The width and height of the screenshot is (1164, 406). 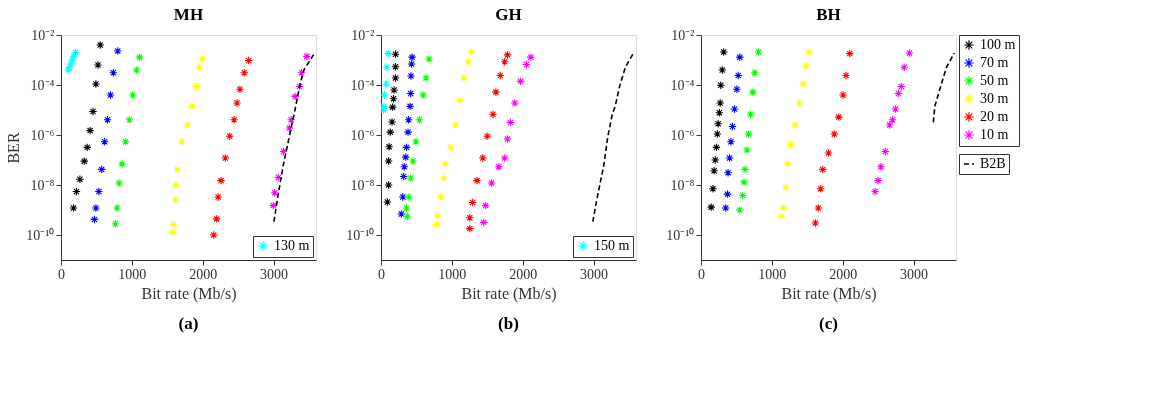 What do you see at coordinates (189, 293) in the screenshot?
I see `x-axis-title: Bit rate (Mb/s)` at bounding box center [189, 293].